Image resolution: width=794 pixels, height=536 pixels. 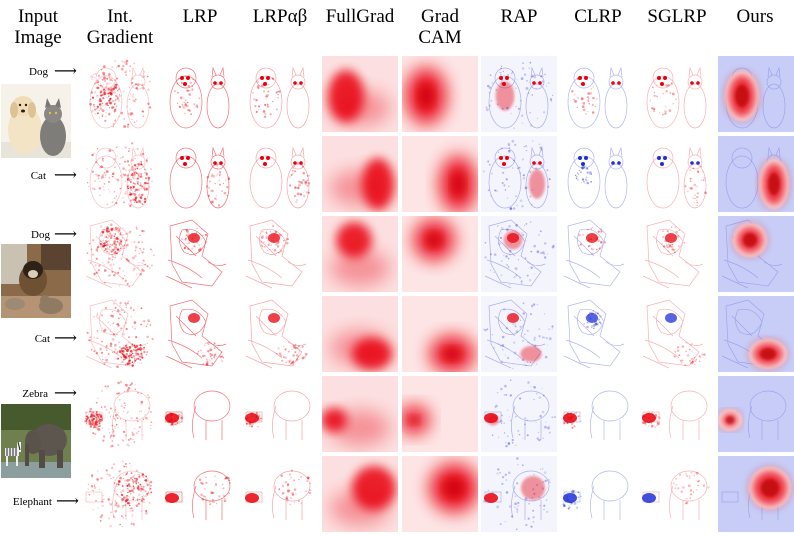 I want to click on row-arrow-5: ⟶, so click(x=65, y=393).